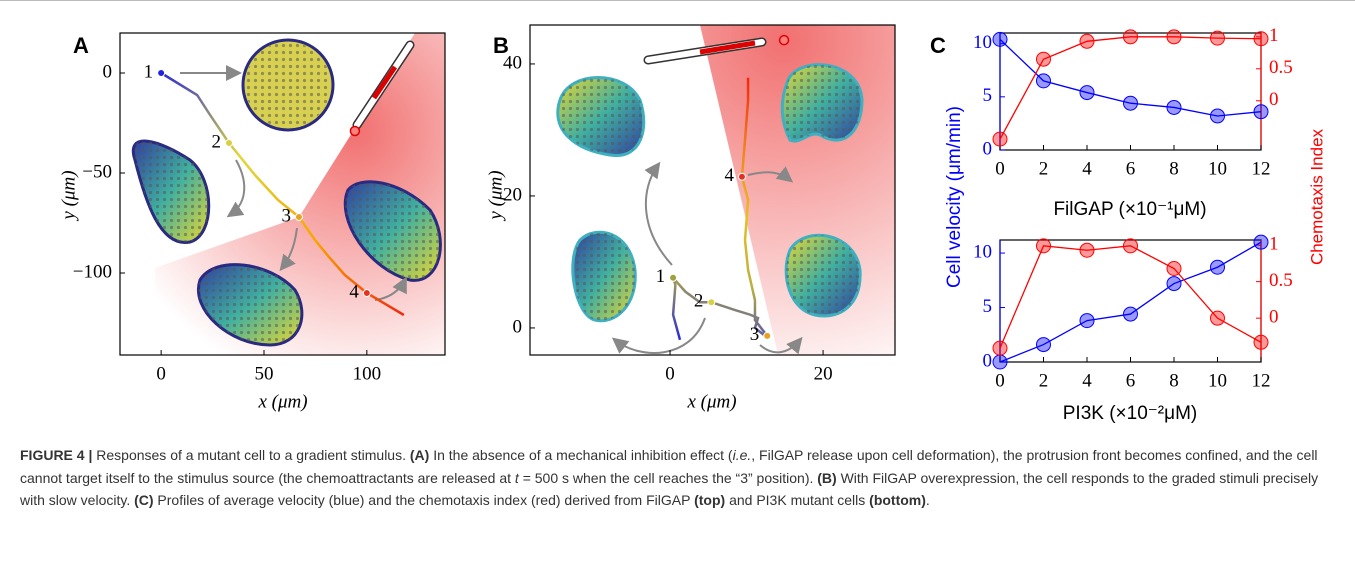 The height and width of the screenshot is (567, 1355). I want to click on x-tick-label: 100, so click(367, 373).